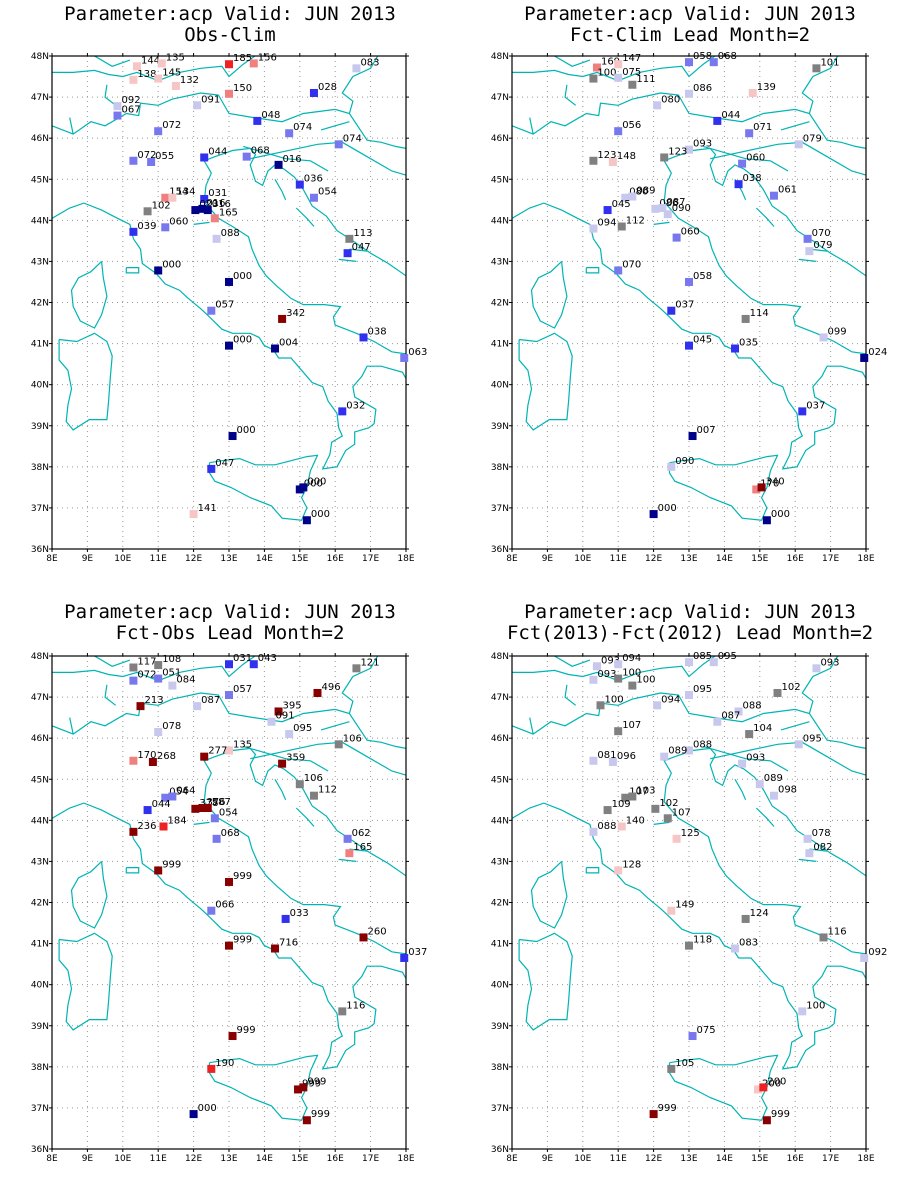  I want to click on lat-tick-label: 44N, so click(40, 821).